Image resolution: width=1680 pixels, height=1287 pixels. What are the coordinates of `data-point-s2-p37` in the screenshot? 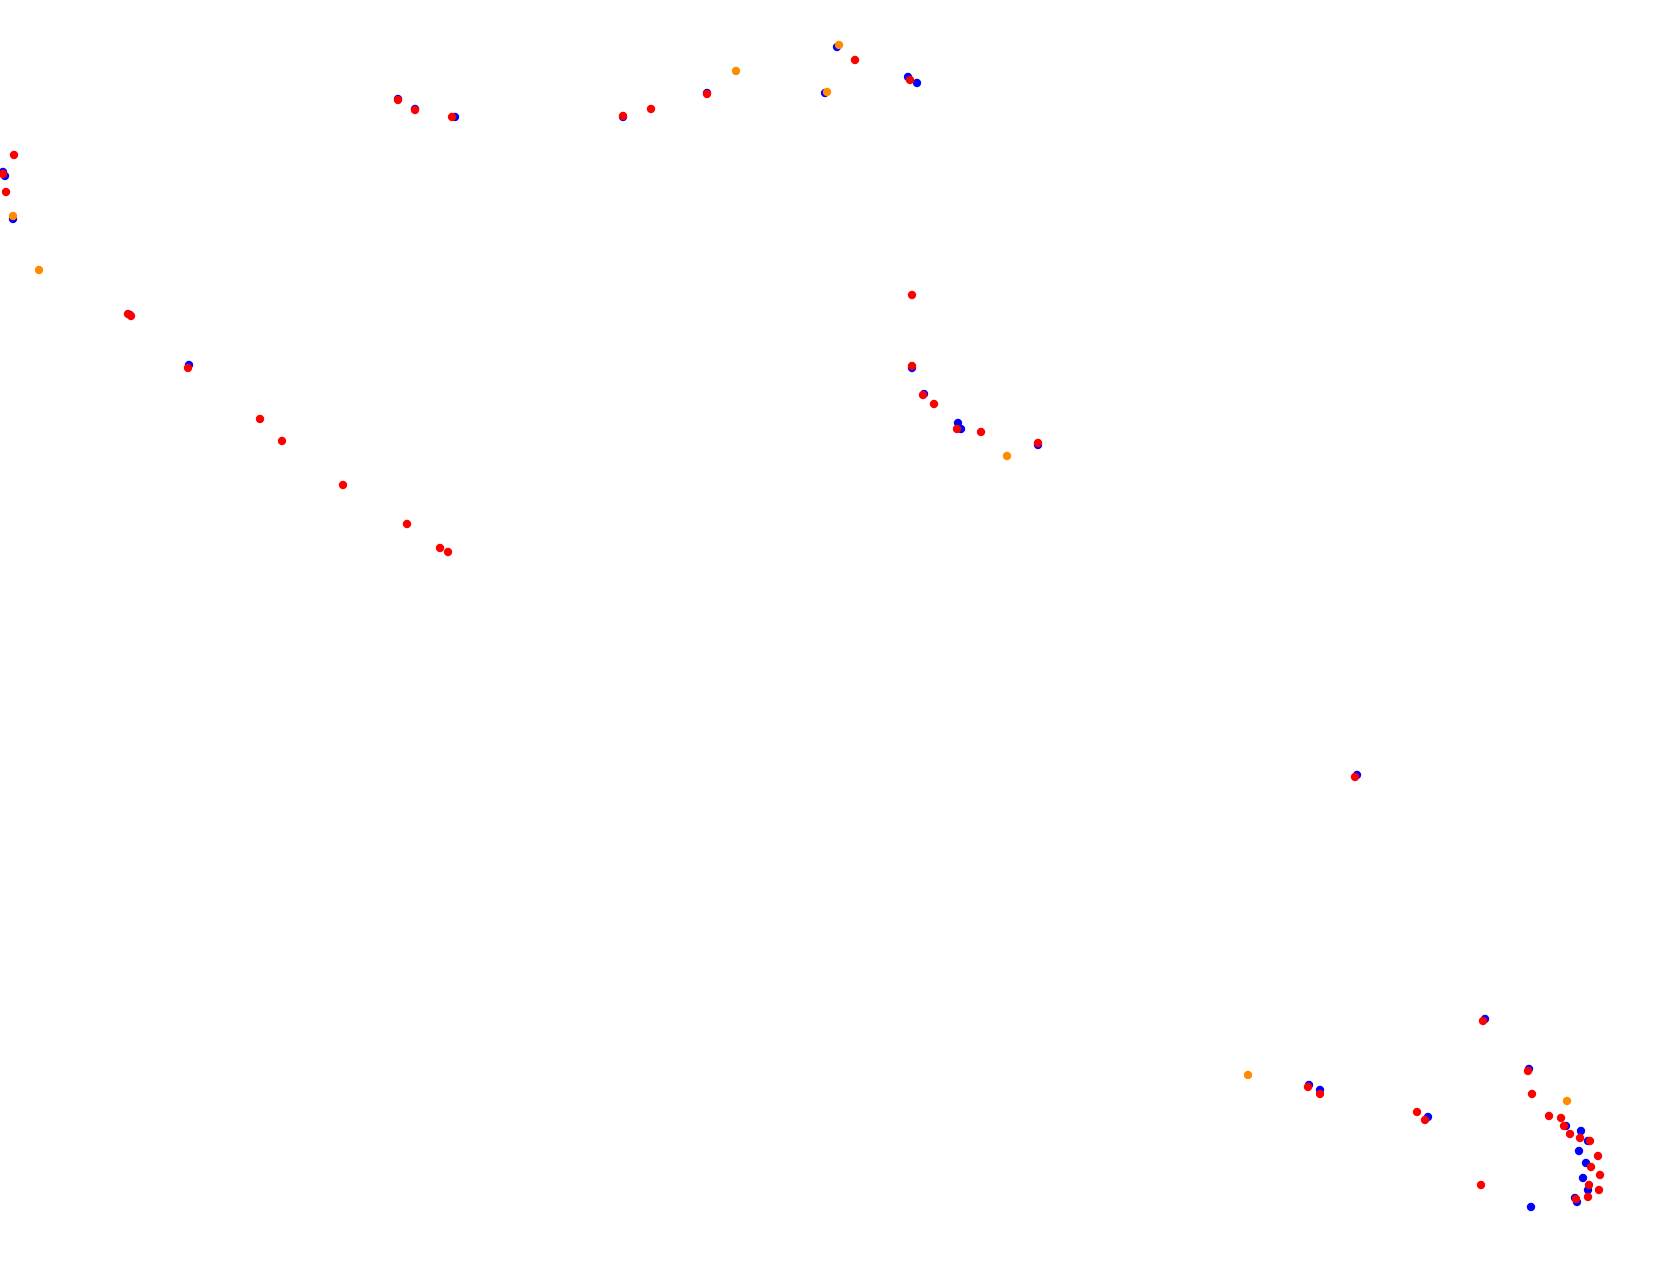 It's located at (1564, 1126).